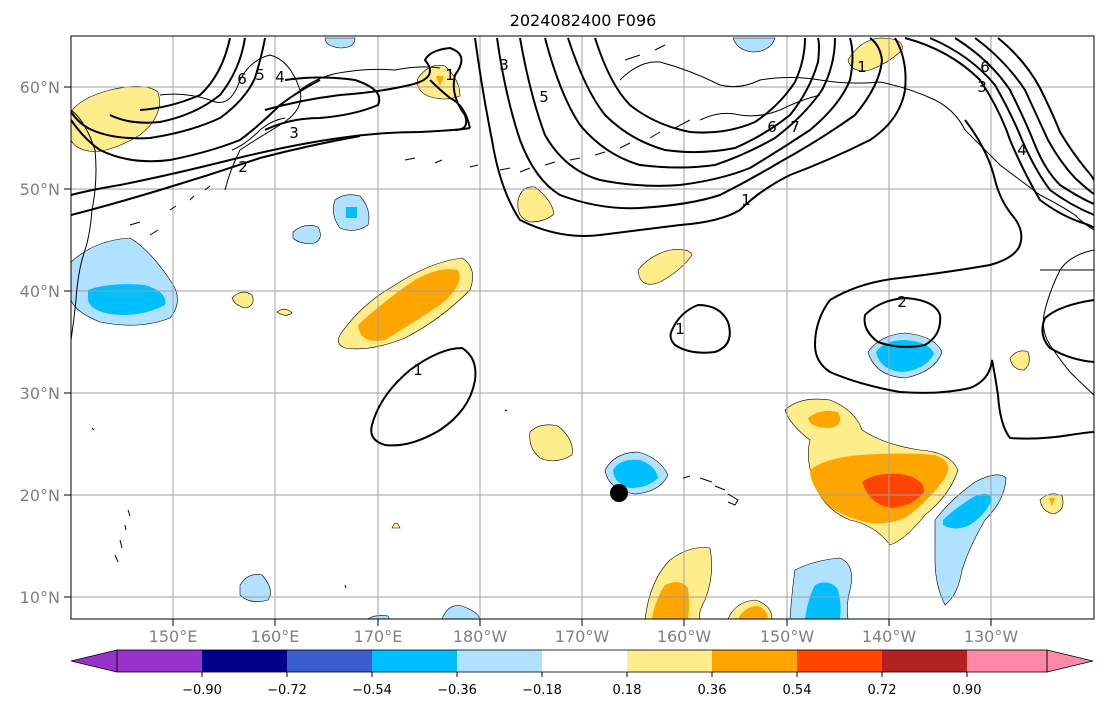  I want to click on lat-label: 40°N, so click(40, 291).